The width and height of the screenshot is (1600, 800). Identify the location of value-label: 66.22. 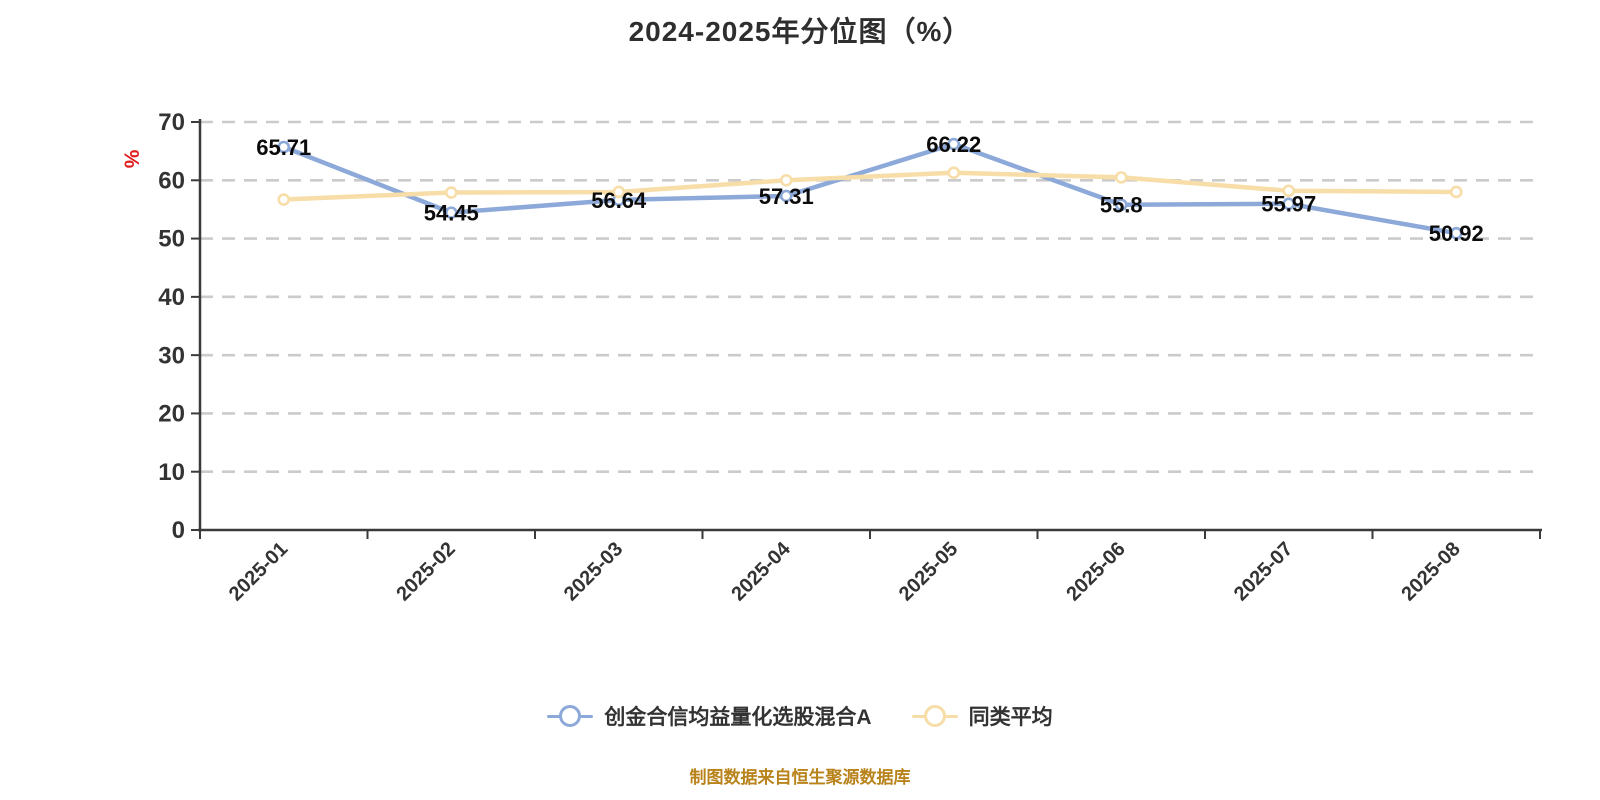
(953, 144).